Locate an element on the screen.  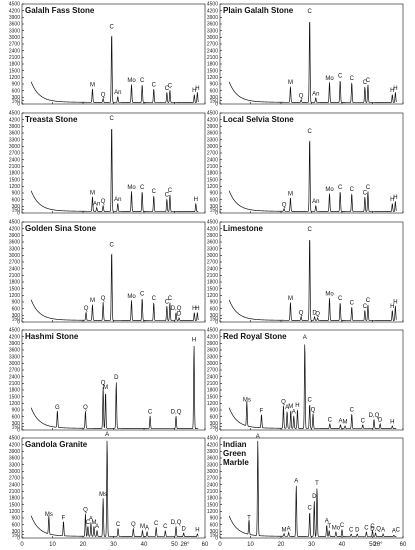
panel-title: Plain Galalh Stone is located at coordinates (258, 10).